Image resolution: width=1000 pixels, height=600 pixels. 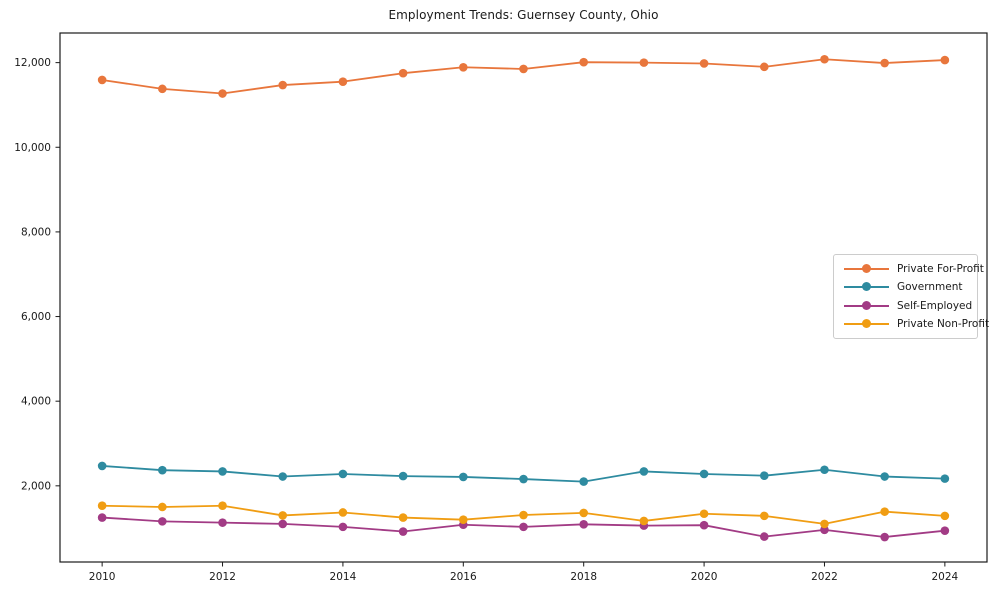 What do you see at coordinates (36, 486) in the screenshot?
I see `y-axis-tick-label: 2,000` at bounding box center [36, 486].